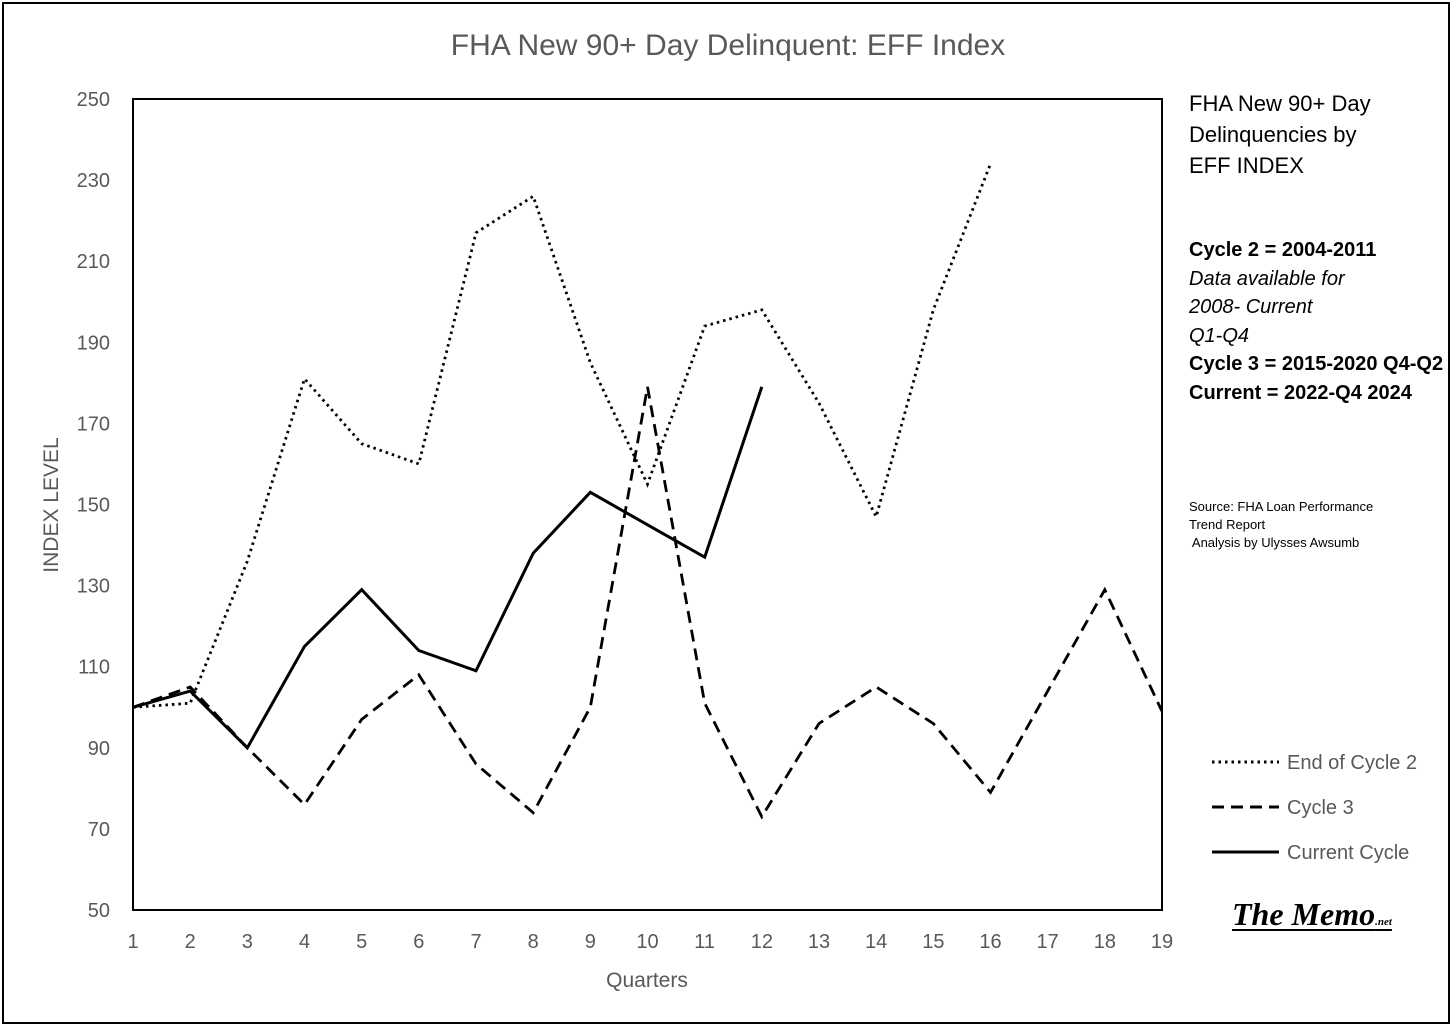 The height and width of the screenshot is (1030, 1456). What do you see at coordinates (1304, 914) in the screenshot?
I see `logo-text: The Memo` at bounding box center [1304, 914].